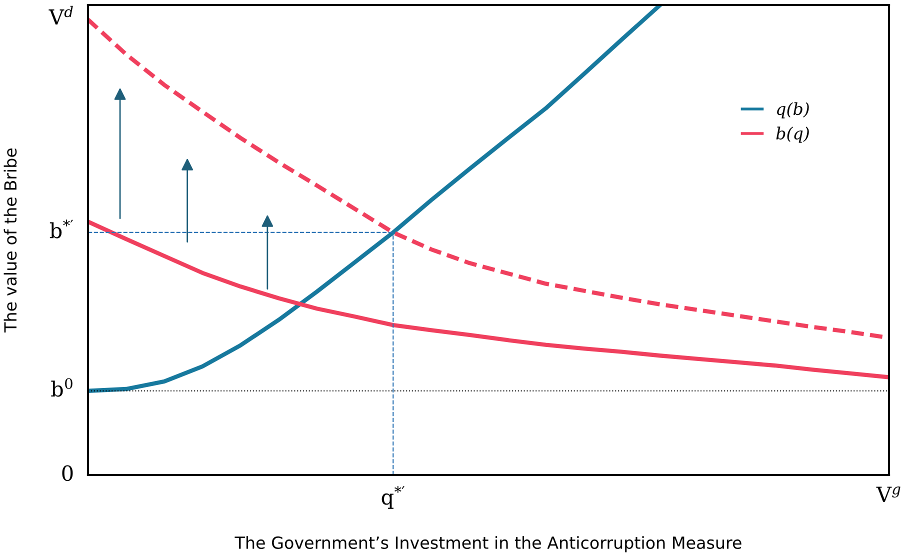 The width and height of the screenshot is (901, 557). Describe the element at coordinates (488, 544) in the screenshot. I see `x-axis-title: The Government’s Investment in the Anticorruption Measure` at that location.